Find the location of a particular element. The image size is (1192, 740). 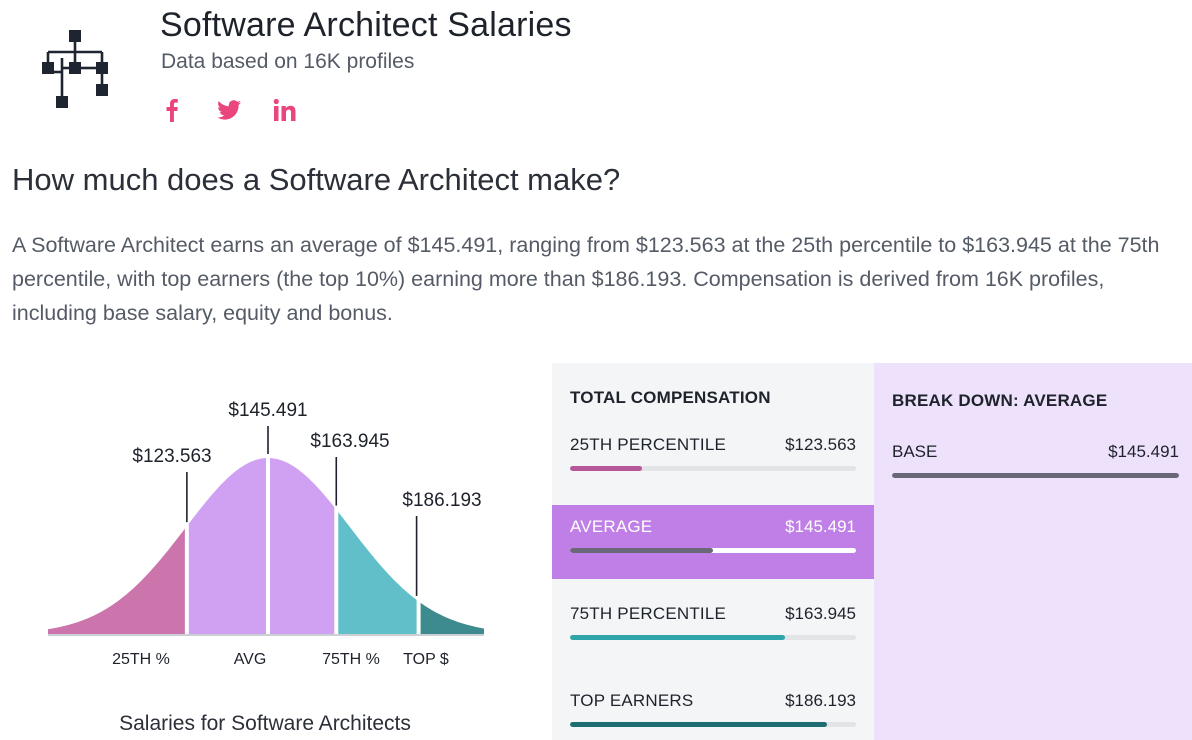

category-label: AVG is located at coordinates (250, 659).